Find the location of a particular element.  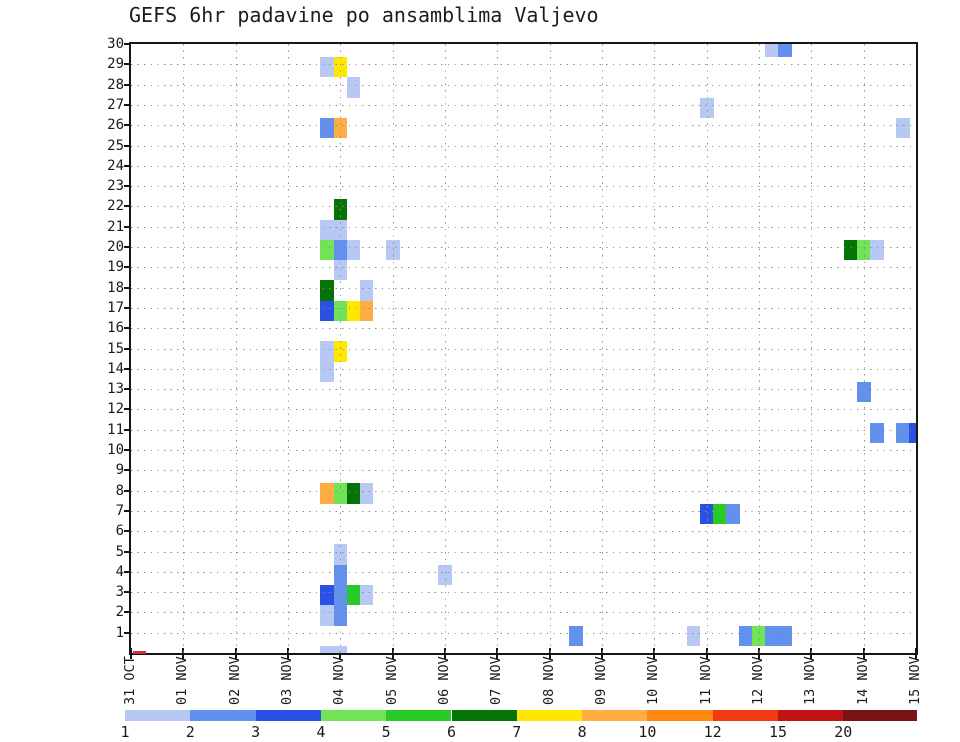

init-time-marker is located at coordinates (139, 652).